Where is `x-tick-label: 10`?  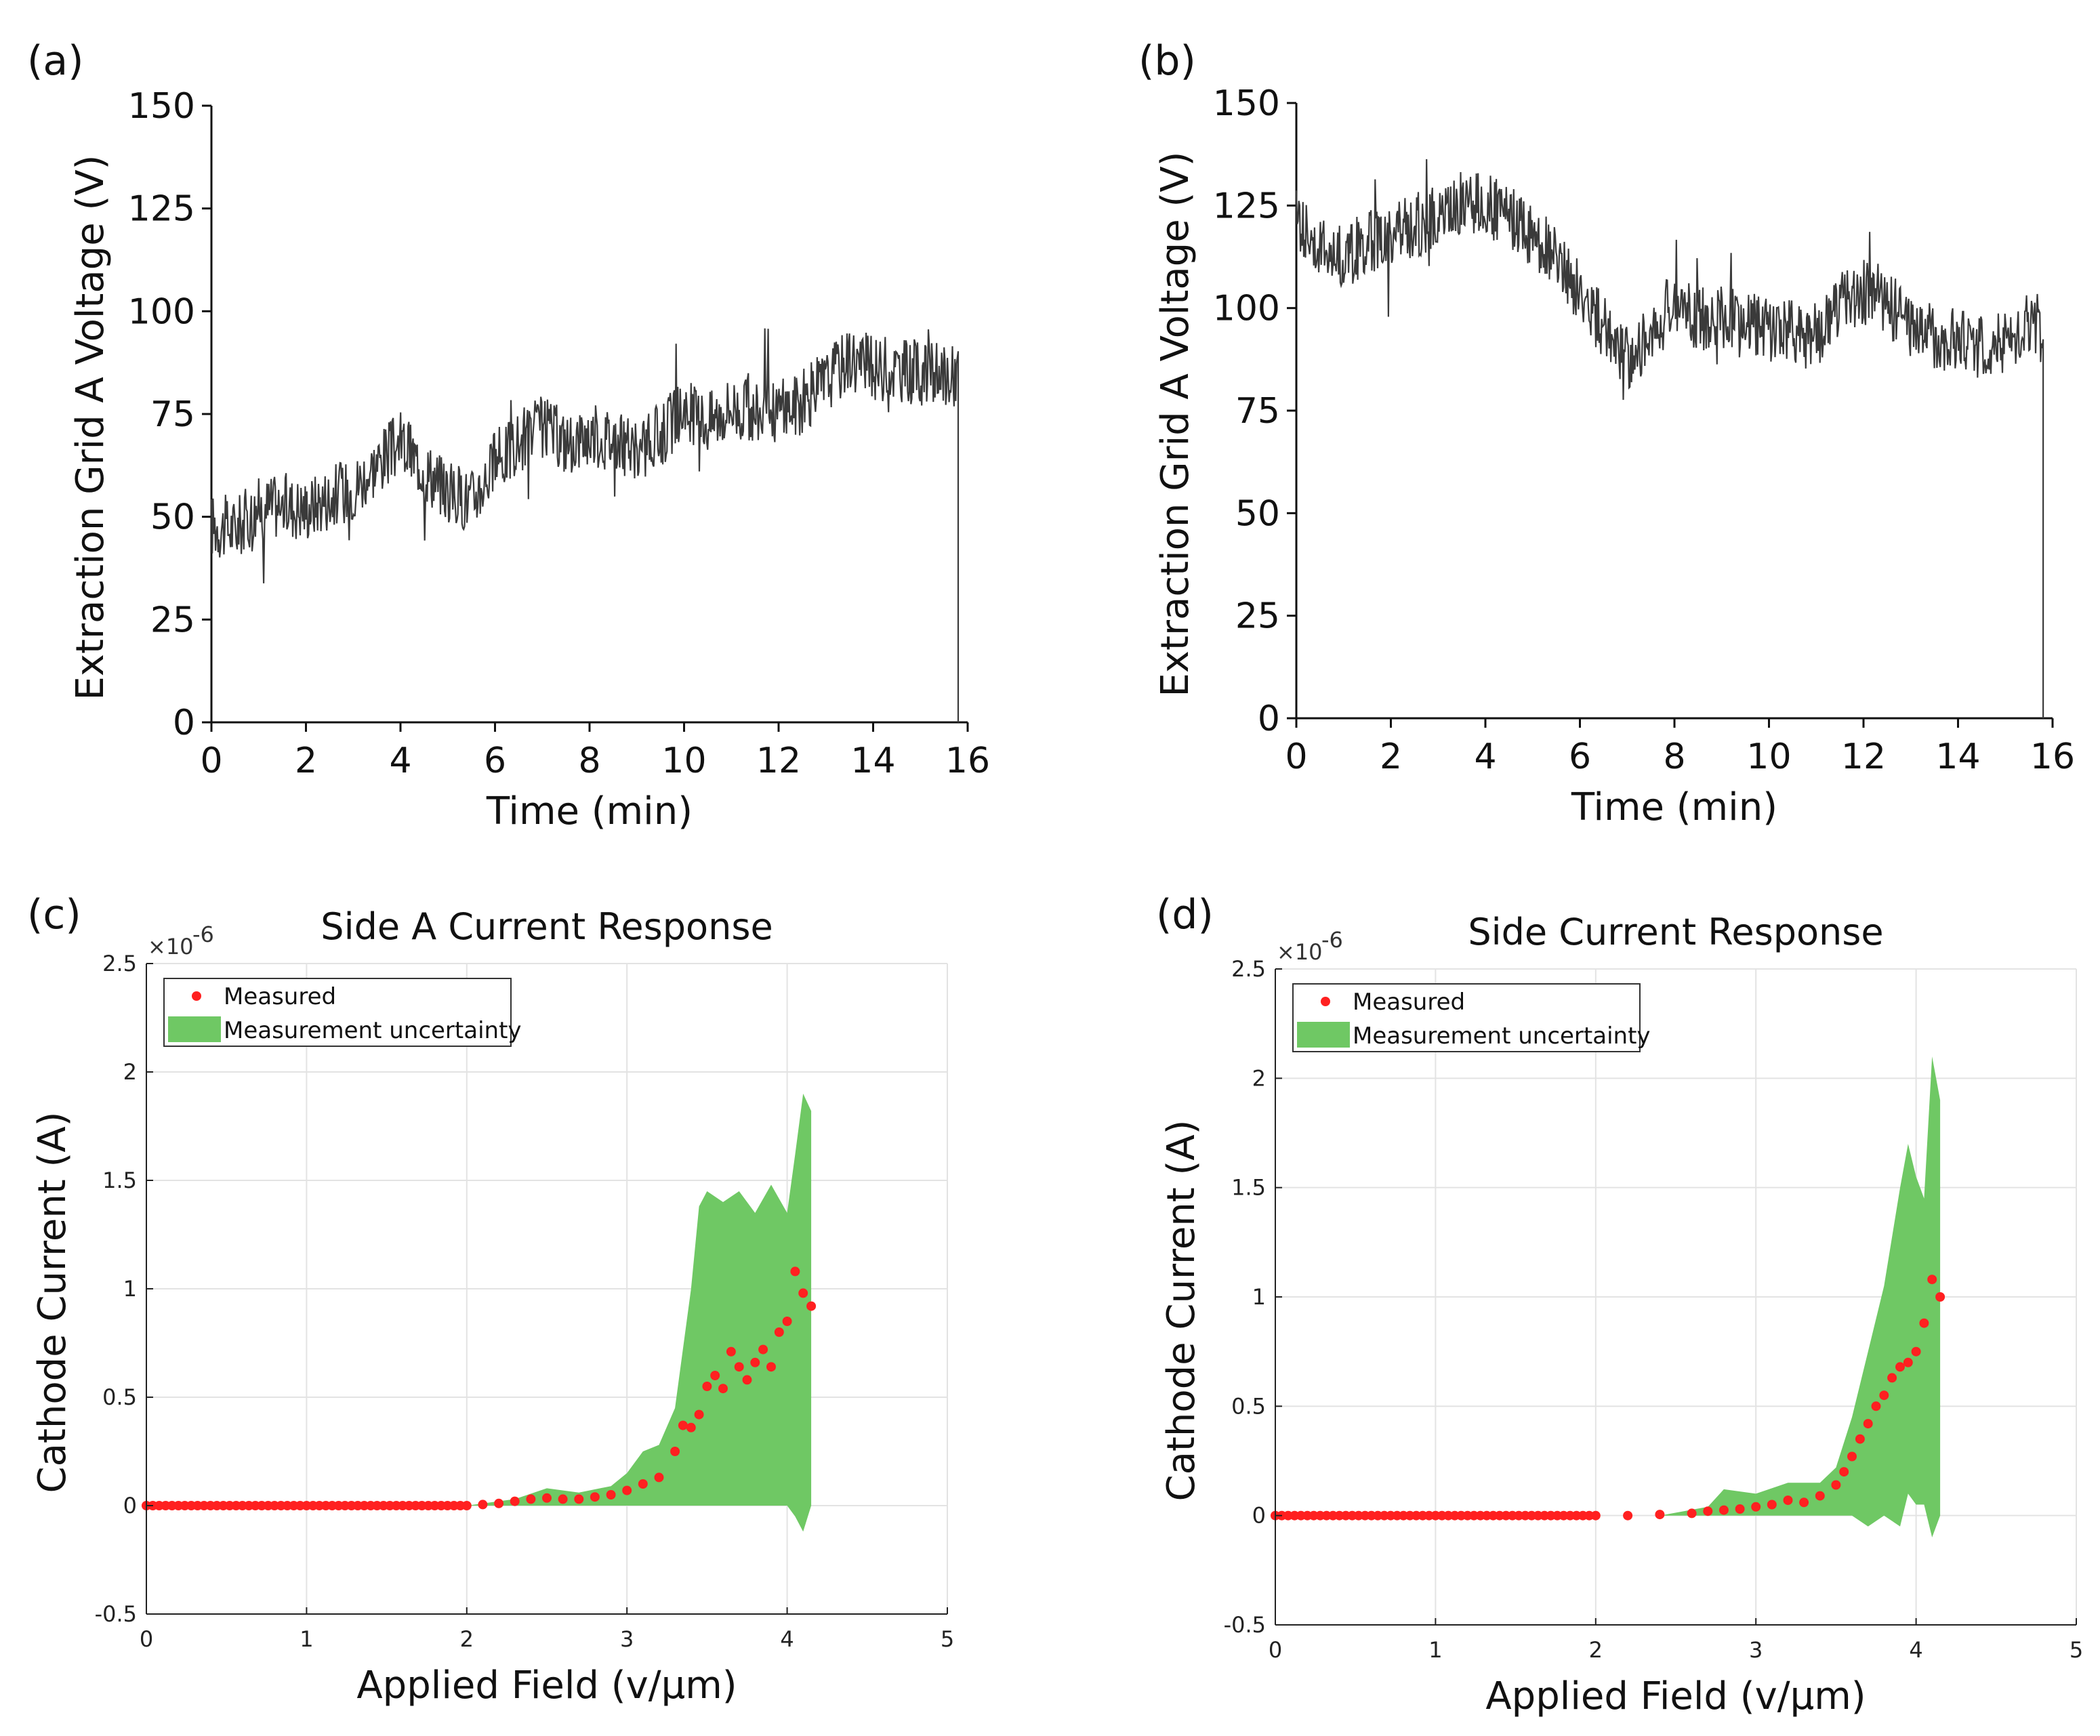
x-tick-label: 10 is located at coordinates (1768, 757).